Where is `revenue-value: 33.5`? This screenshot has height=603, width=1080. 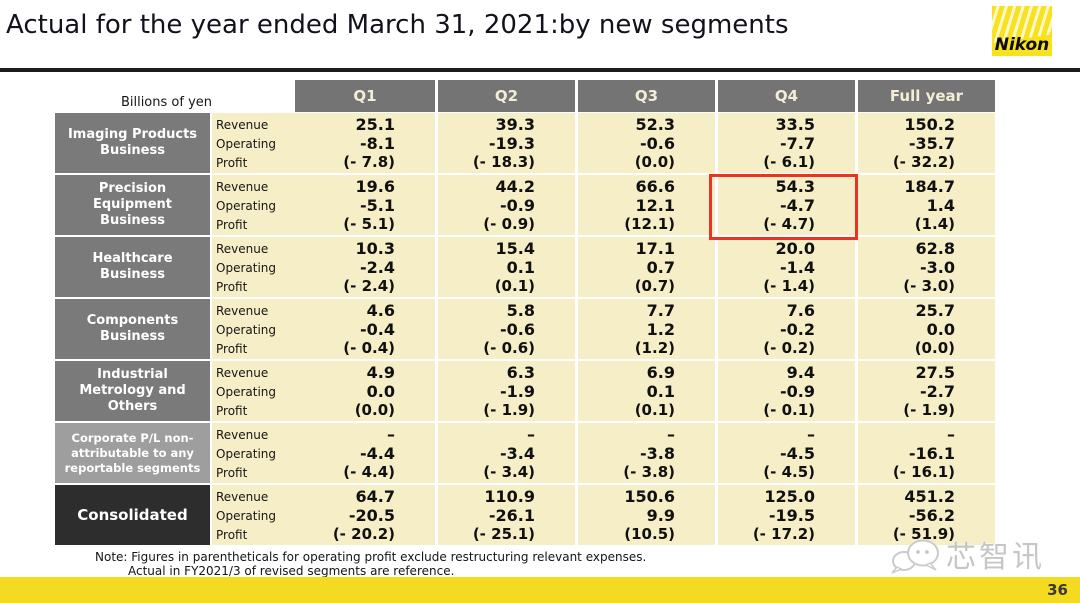
revenue-value: 33.5 is located at coordinates (795, 124).